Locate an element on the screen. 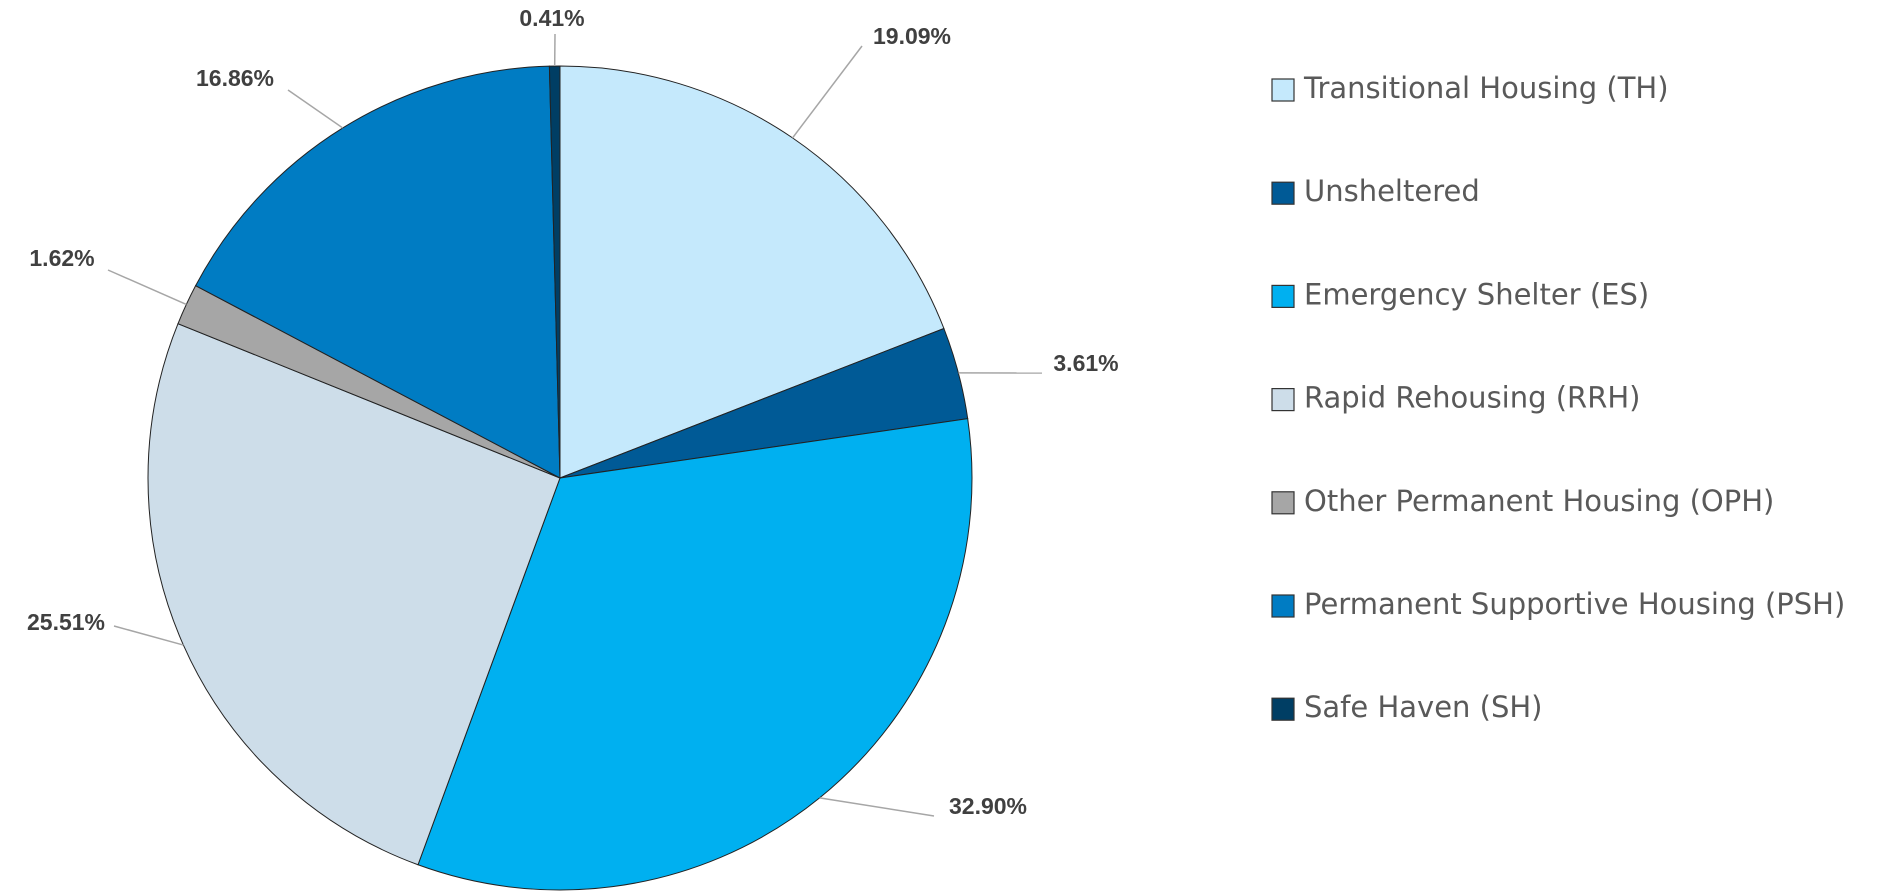 This screenshot has width=1883, height=892. legend-label: Rapid Rehousing (RRH) is located at coordinates (1472, 398).